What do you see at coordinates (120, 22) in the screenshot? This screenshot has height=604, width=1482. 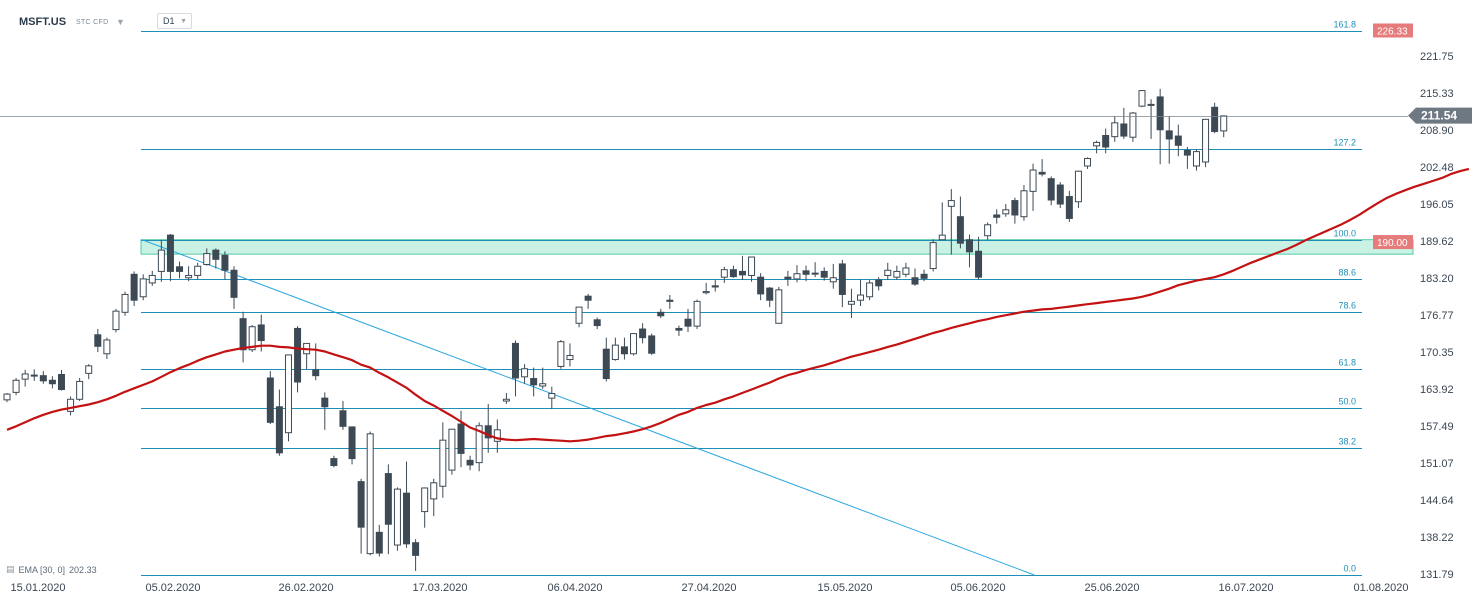 I see `symbol-dropdown-icon: ▼` at bounding box center [120, 22].